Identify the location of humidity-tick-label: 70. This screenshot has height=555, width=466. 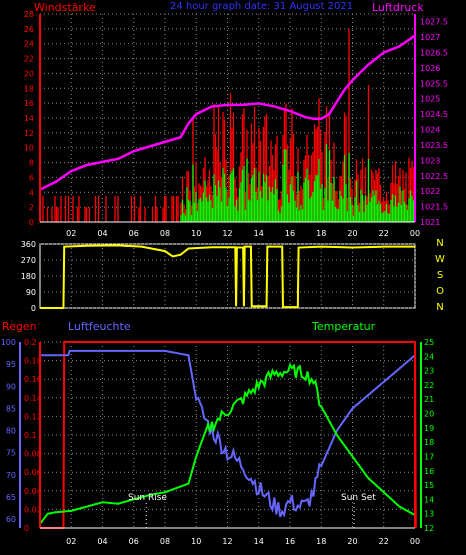
(11, 475).